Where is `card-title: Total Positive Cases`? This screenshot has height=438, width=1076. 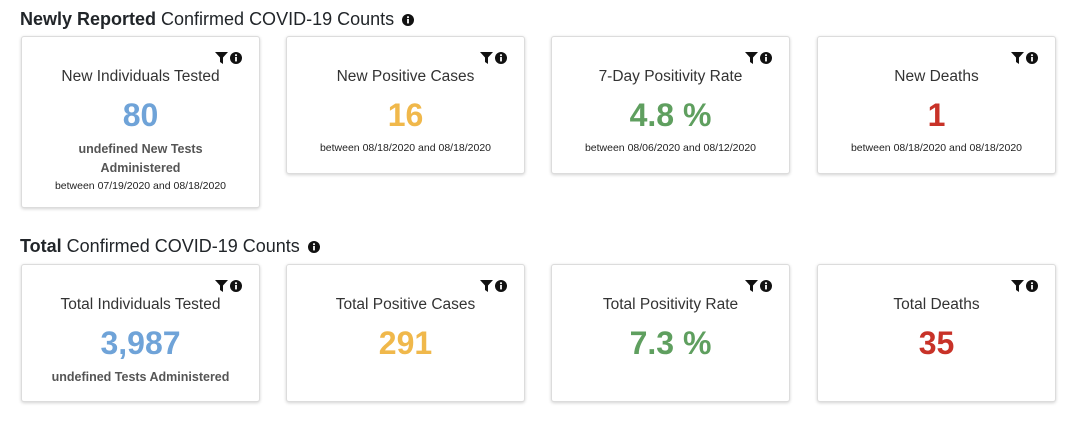
card-title: Total Positive Cases is located at coordinates (405, 304).